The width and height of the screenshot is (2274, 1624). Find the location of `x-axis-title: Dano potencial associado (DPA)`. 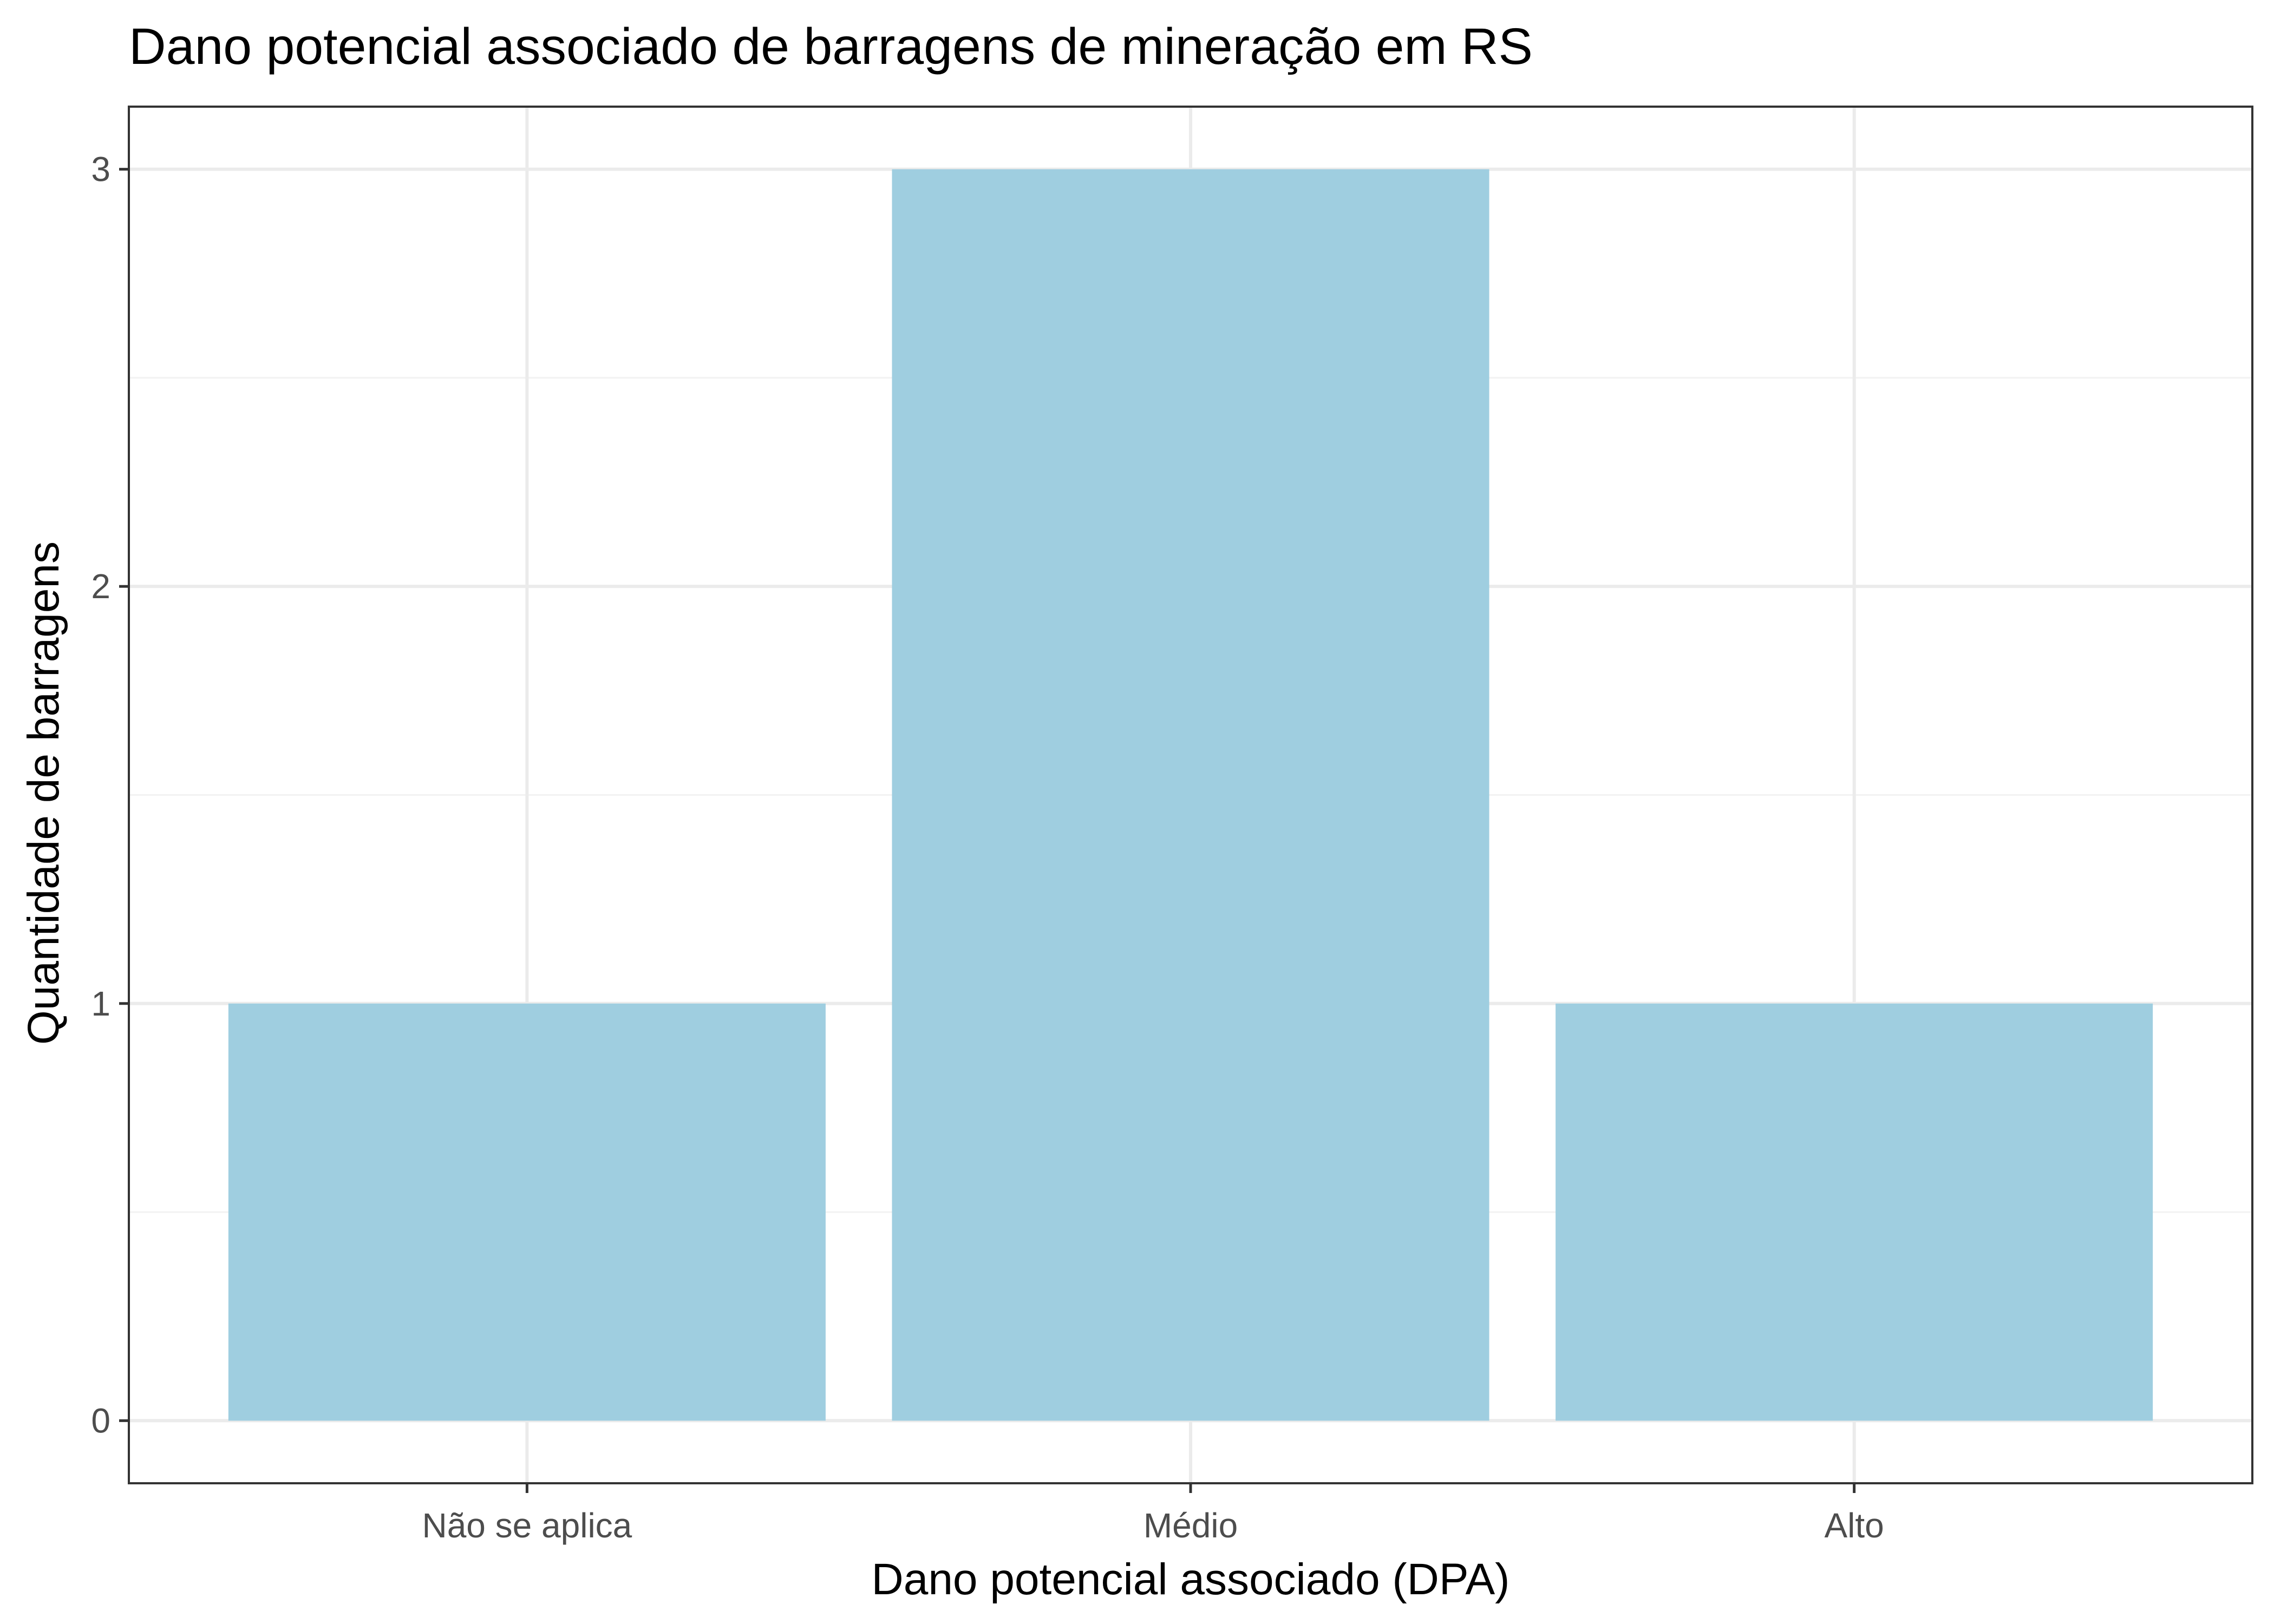

x-axis-title: Dano potencial associado (DPA) is located at coordinates (1191, 1580).